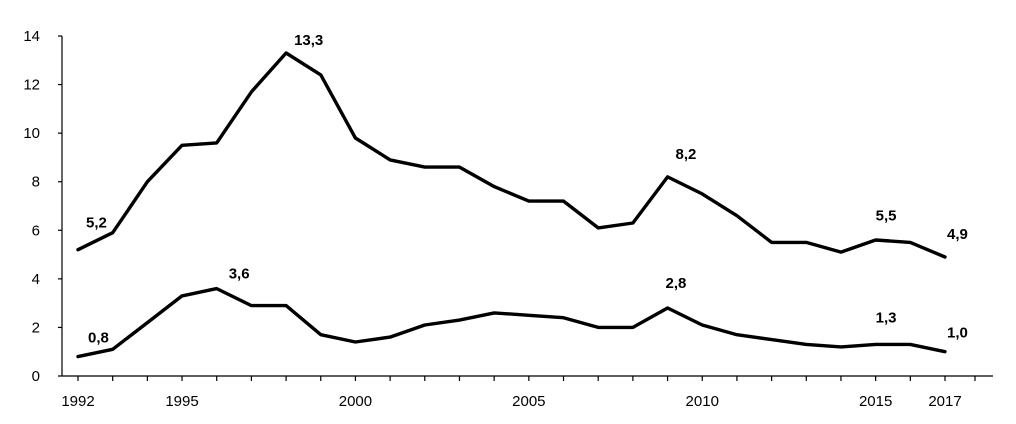 Image resolution: width=1016 pixels, height=424 pixels. I want to click on data-label: 5,5, so click(886, 215).